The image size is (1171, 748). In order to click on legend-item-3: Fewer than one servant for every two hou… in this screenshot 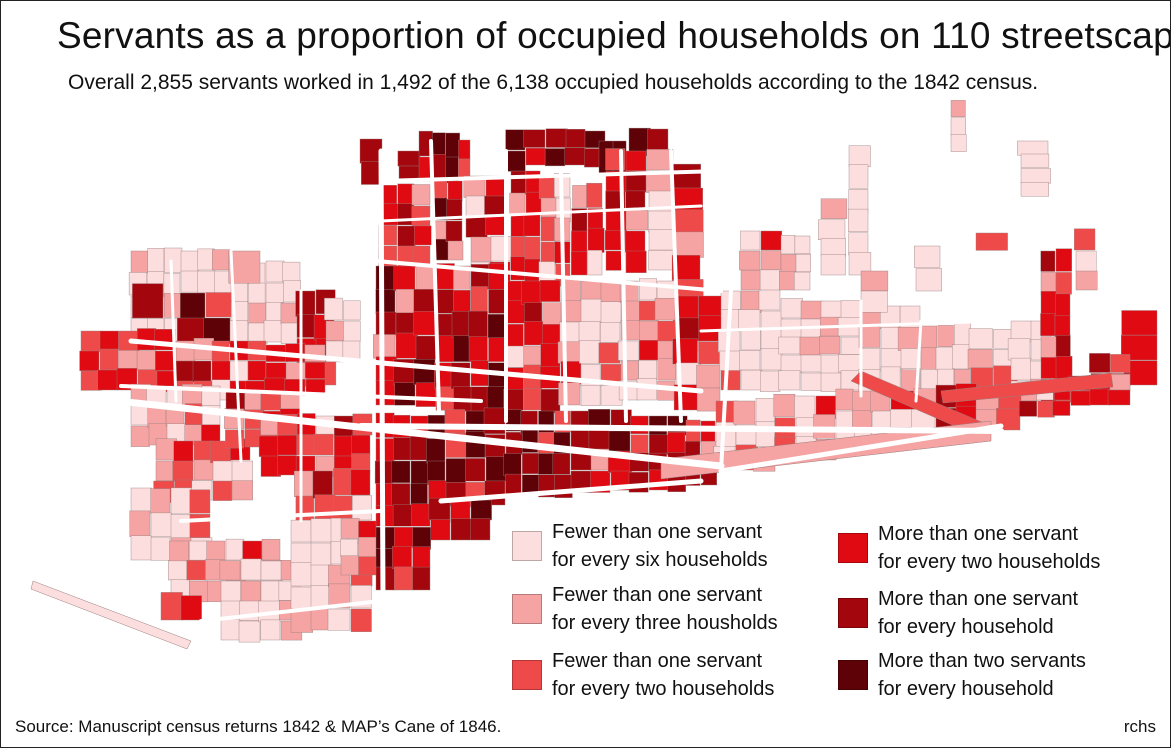, I will do `click(643, 675)`.